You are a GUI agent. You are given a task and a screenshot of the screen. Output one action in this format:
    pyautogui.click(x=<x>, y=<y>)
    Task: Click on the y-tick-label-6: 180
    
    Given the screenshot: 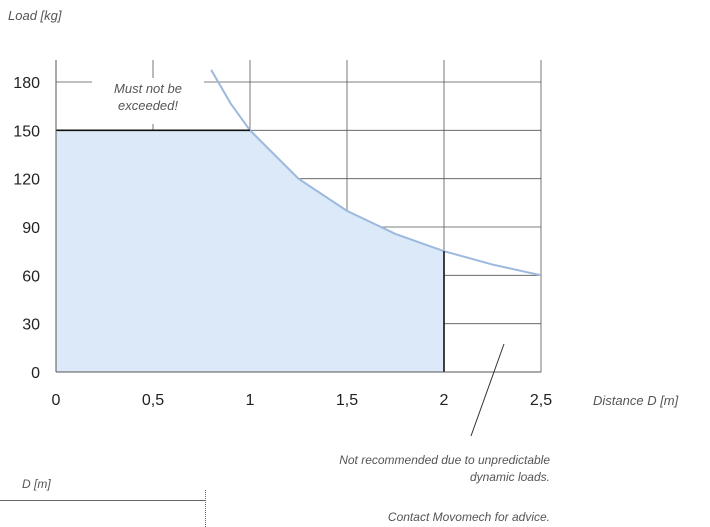 What is the action you would take?
    pyautogui.click(x=26, y=83)
    